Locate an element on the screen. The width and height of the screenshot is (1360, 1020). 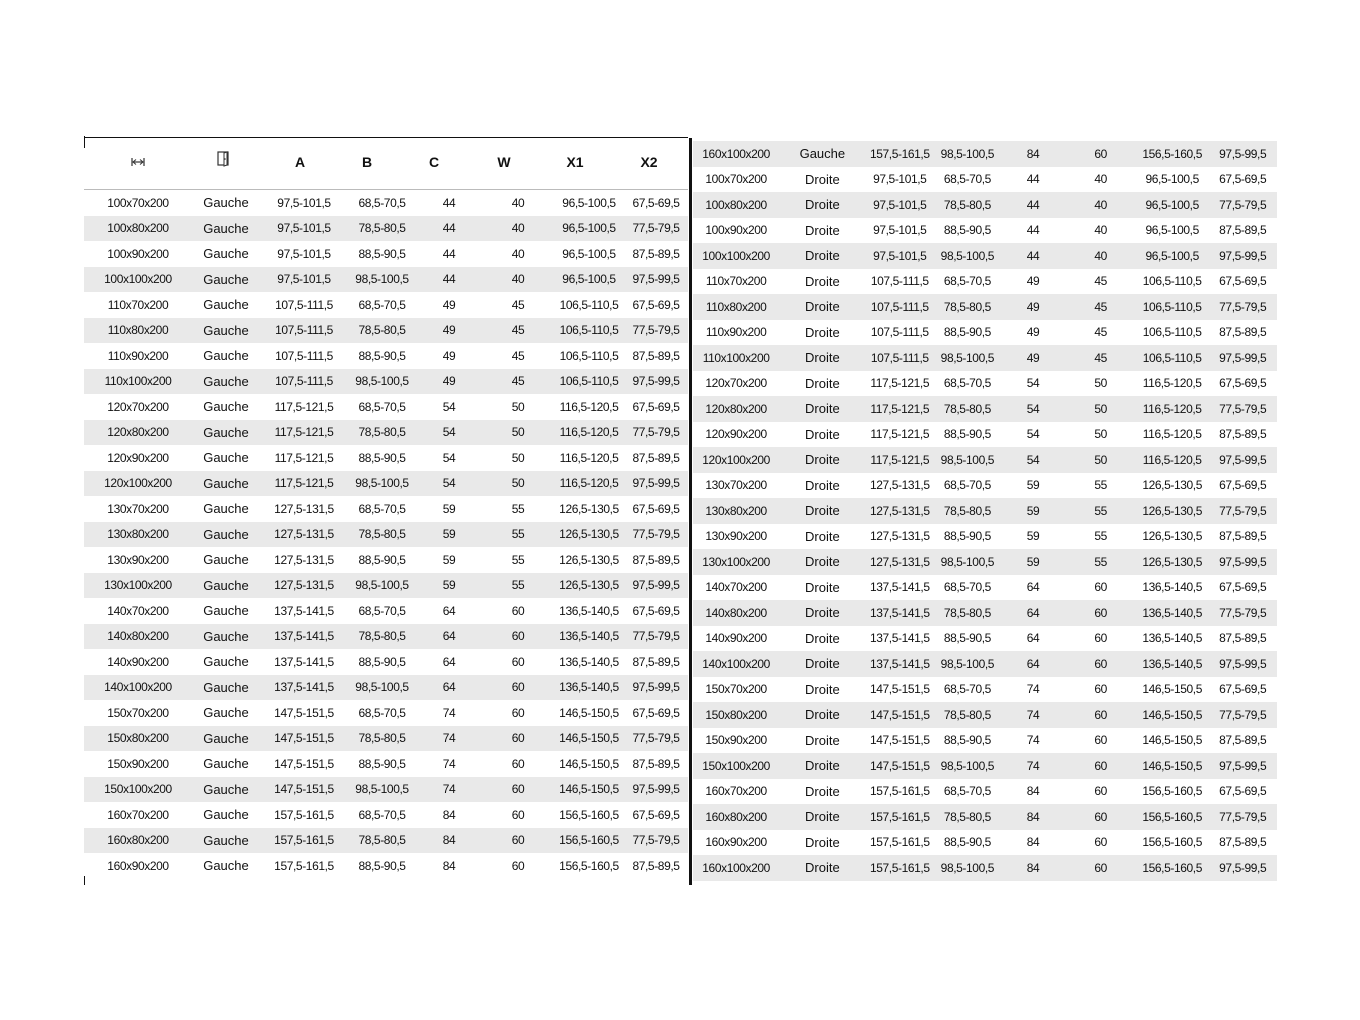
cell-size: 110x70x200 is located at coordinates (138, 304).